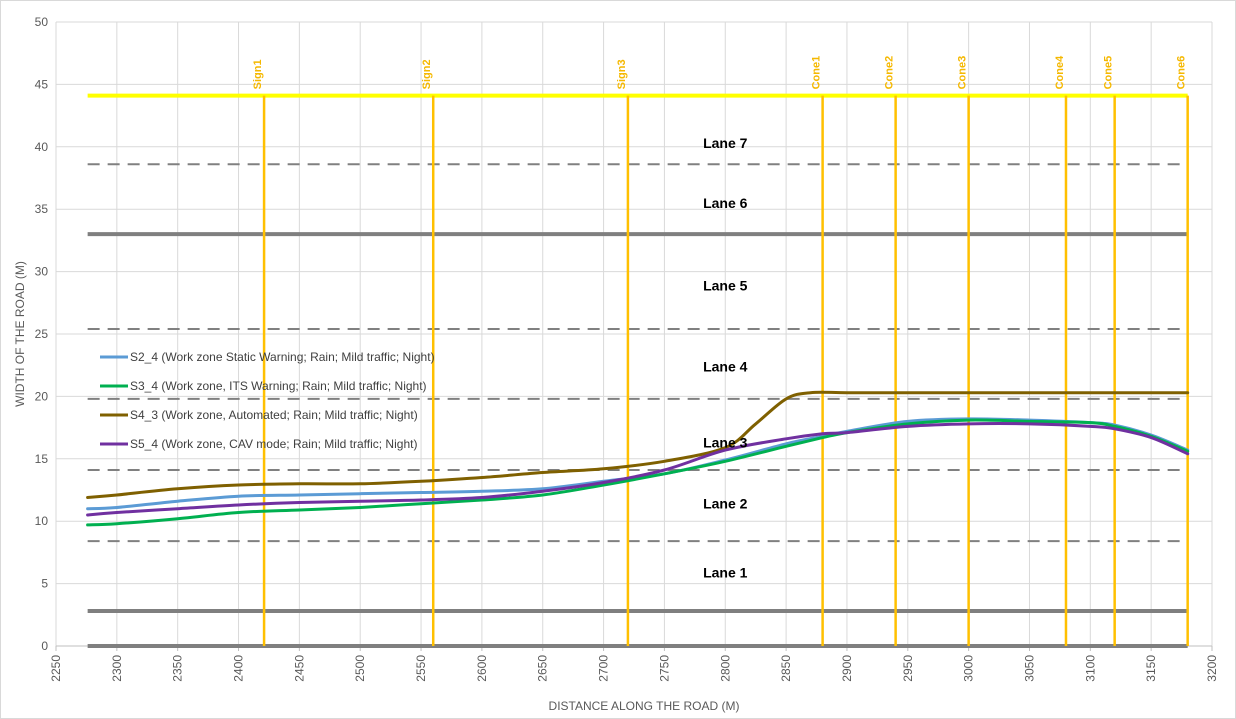 The image size is (1236, 719). What do you see at coordinates (42, 521) in the screenshot?
I see `y-tick-label: 10` at bounding box center [42, 521].